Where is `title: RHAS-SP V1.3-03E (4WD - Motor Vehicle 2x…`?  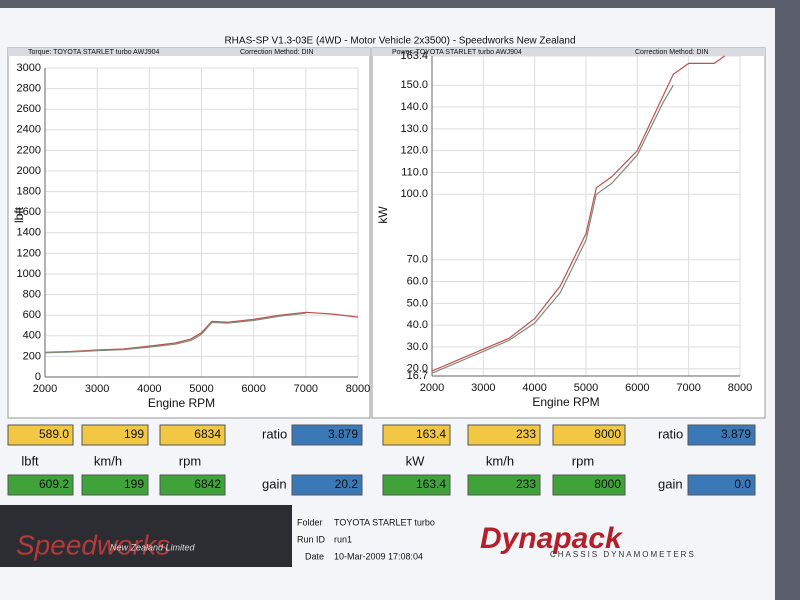 title: RHAS-SP V1.3-03E (4WD - Motor Vehicle 2x… is located at coordinates (399, 41).